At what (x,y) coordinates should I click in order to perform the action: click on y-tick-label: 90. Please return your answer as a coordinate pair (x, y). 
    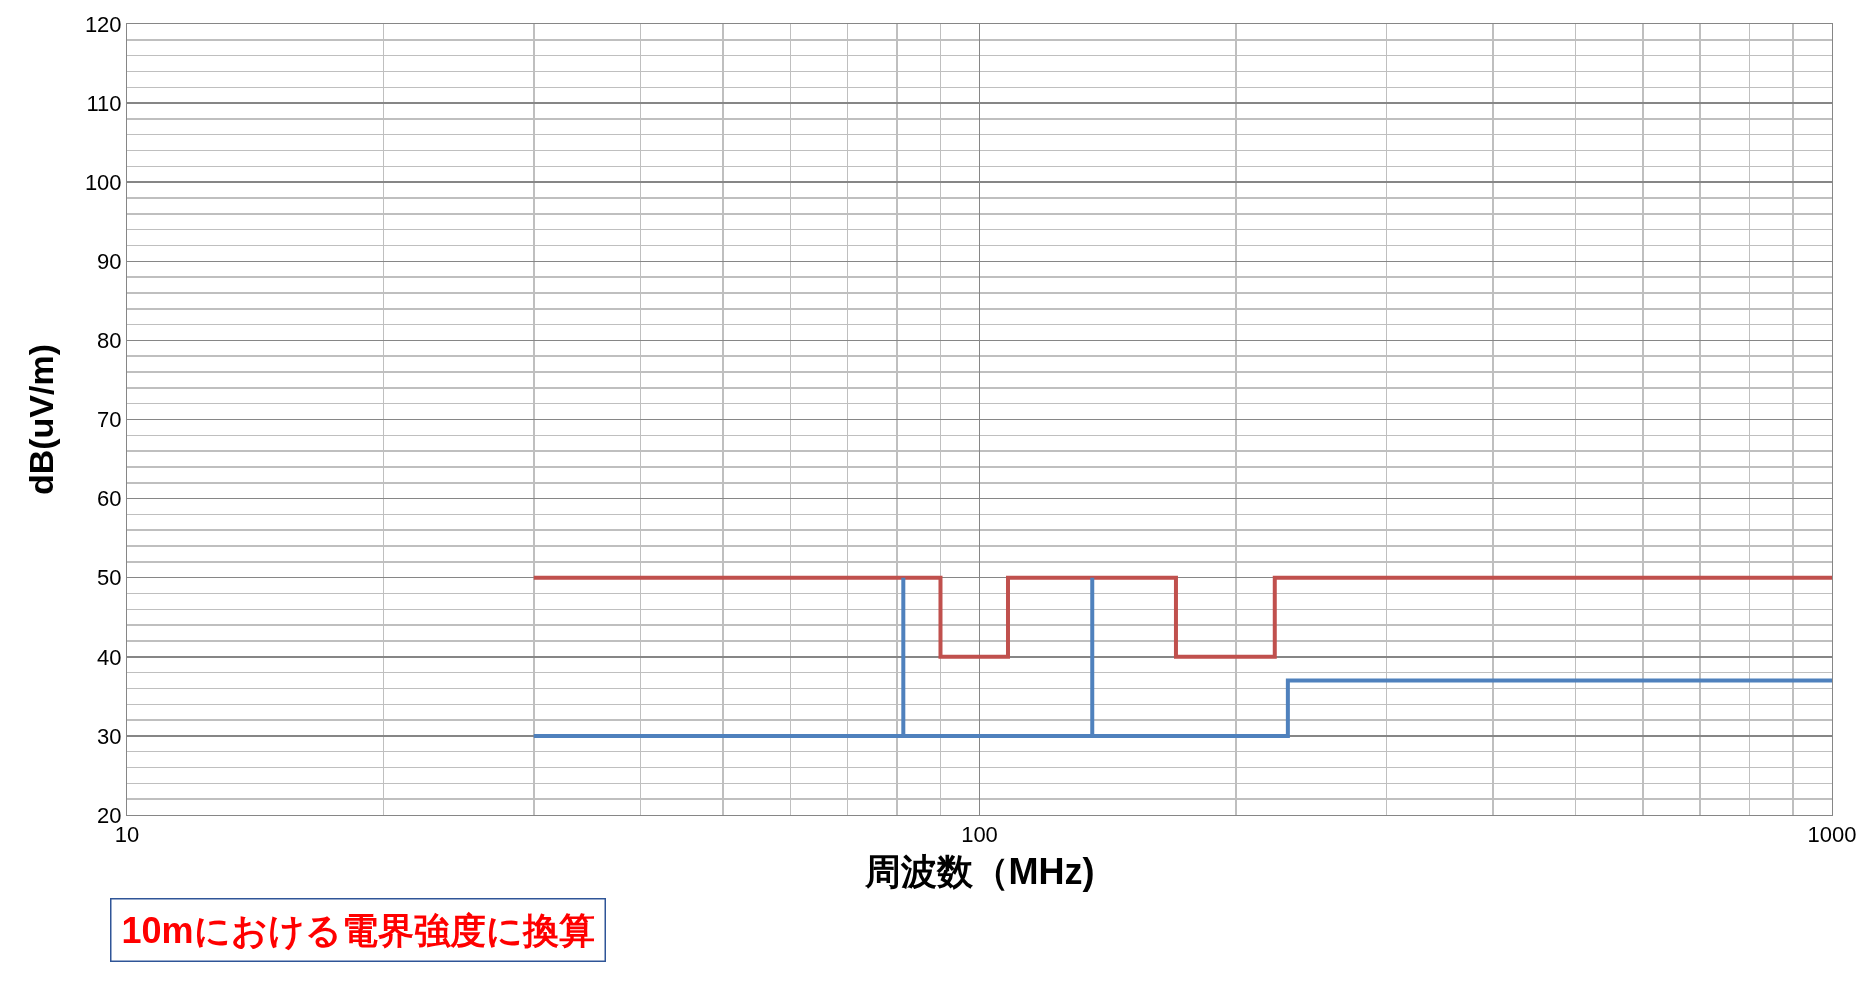
    Looking at the image, I should click on (109, 261).